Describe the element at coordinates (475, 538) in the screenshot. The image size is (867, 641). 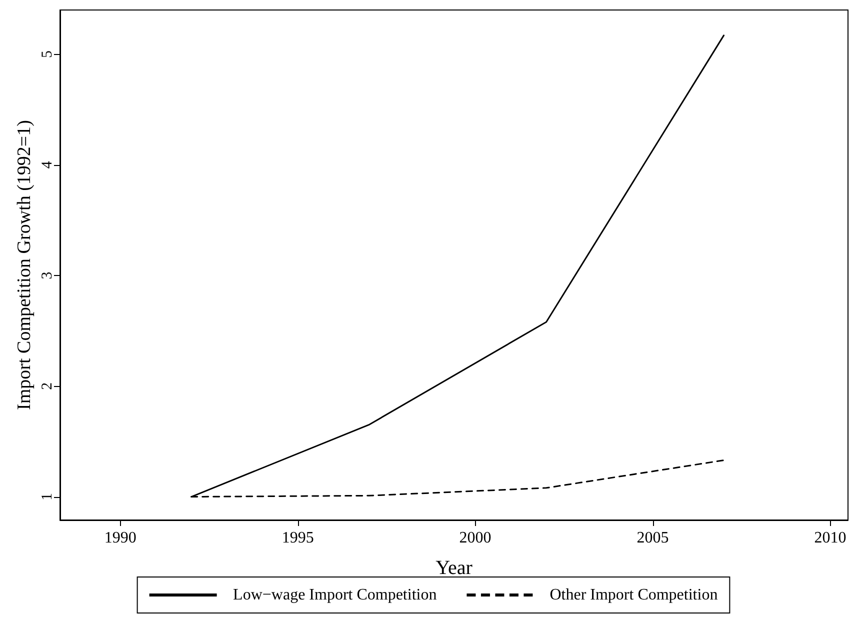
I see `x-tick-label: 2000` at that location.